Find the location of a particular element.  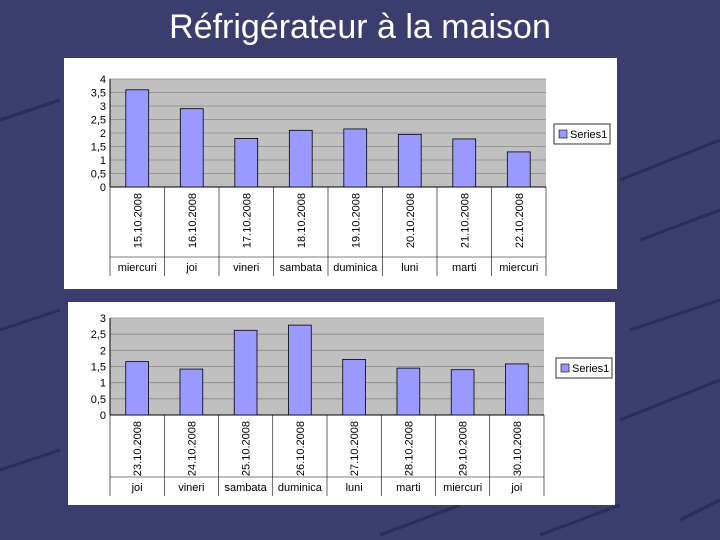

x-tick-label: 24.10.2008 is located at coordinates (192, 448).